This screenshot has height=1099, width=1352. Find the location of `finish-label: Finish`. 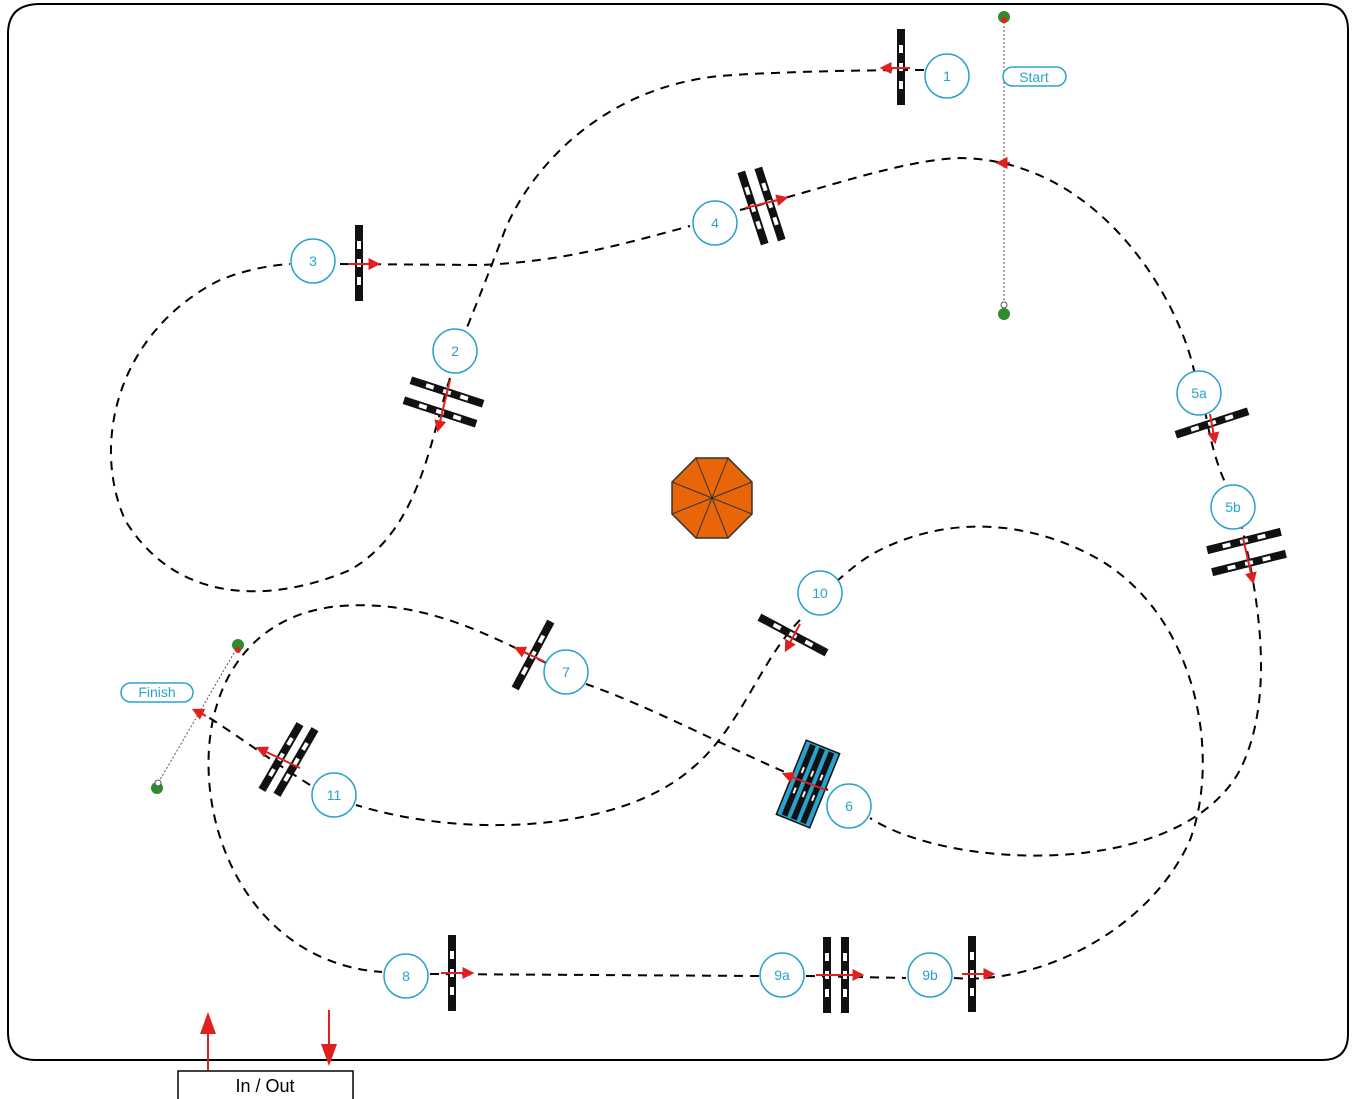

finish-label: Finish is located at coordinates (157, 692).